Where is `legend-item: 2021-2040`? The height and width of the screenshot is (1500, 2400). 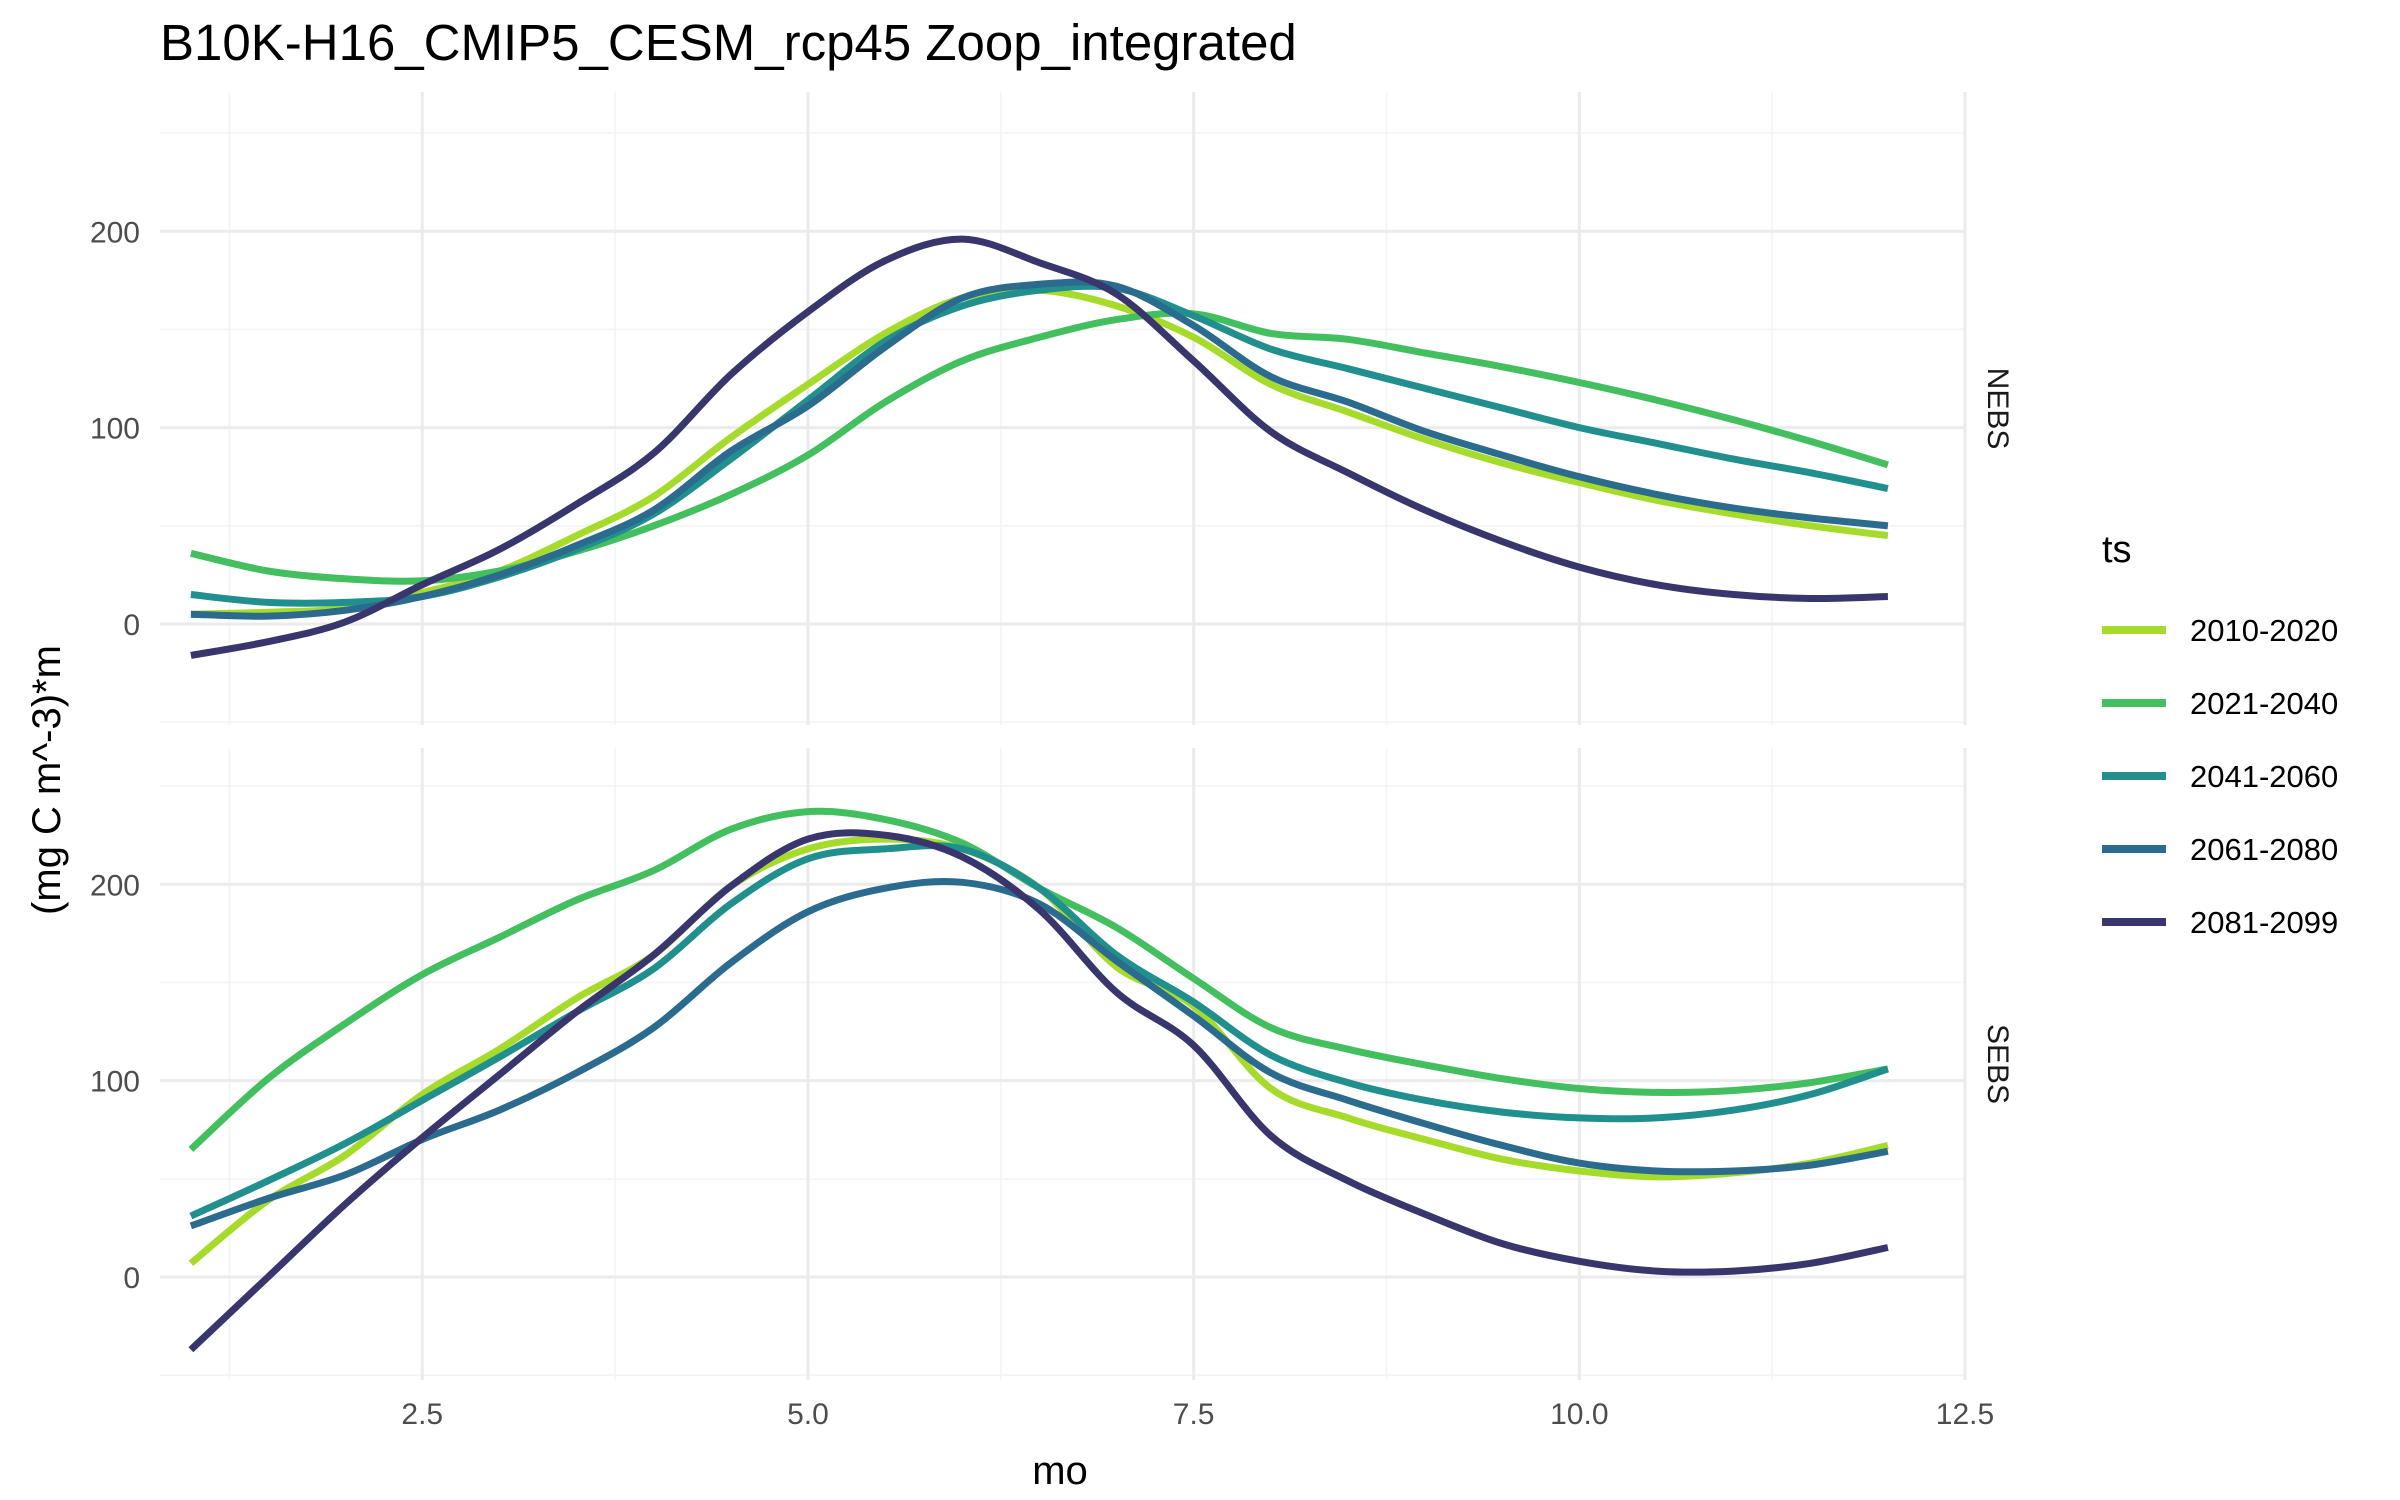
legend-item: 2021-2040 is located at coordinates (2220, 703).